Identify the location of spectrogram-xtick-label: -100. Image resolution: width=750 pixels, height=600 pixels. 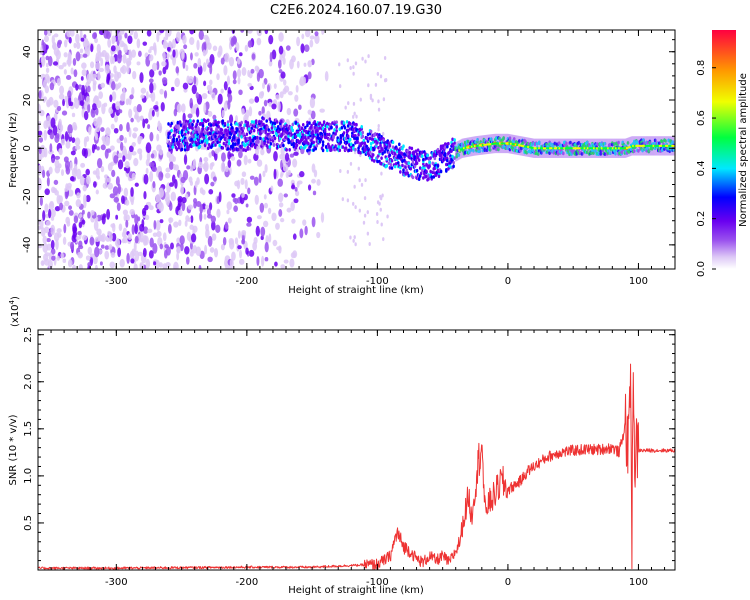
(377, 281).